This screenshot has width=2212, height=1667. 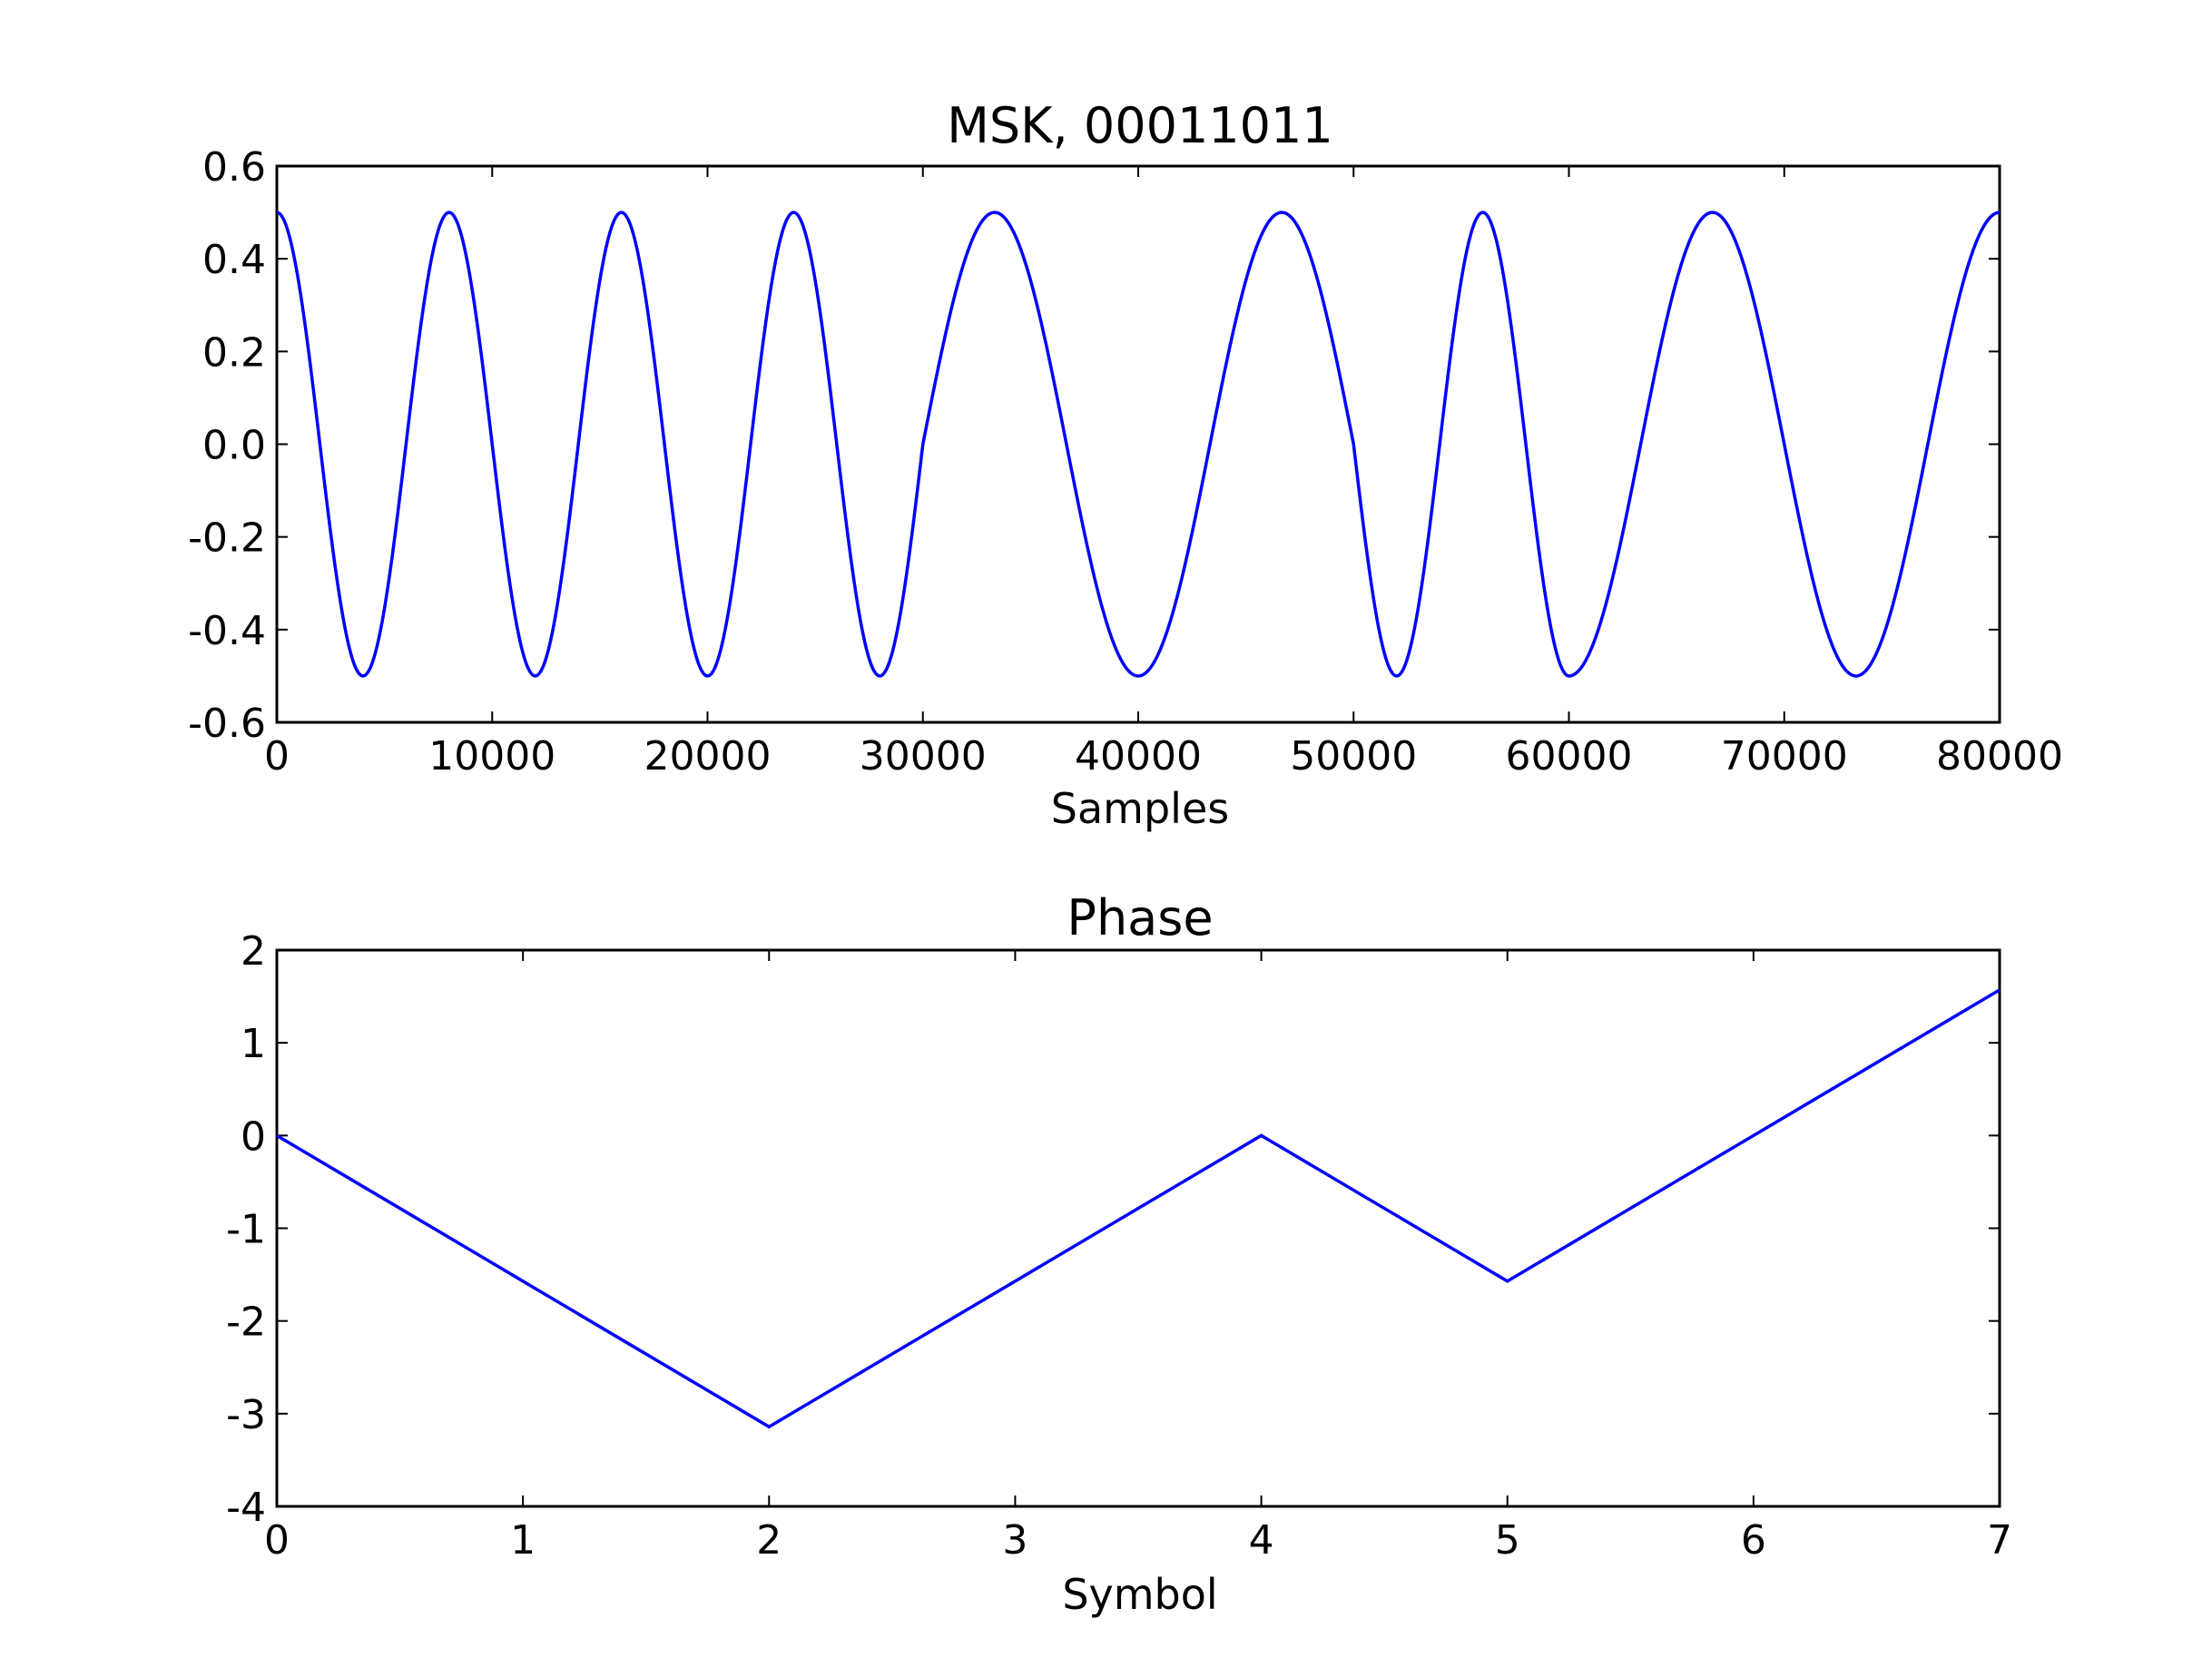 I want to click on msk-x-tick-label: 20000, so click(x=708, y=756).